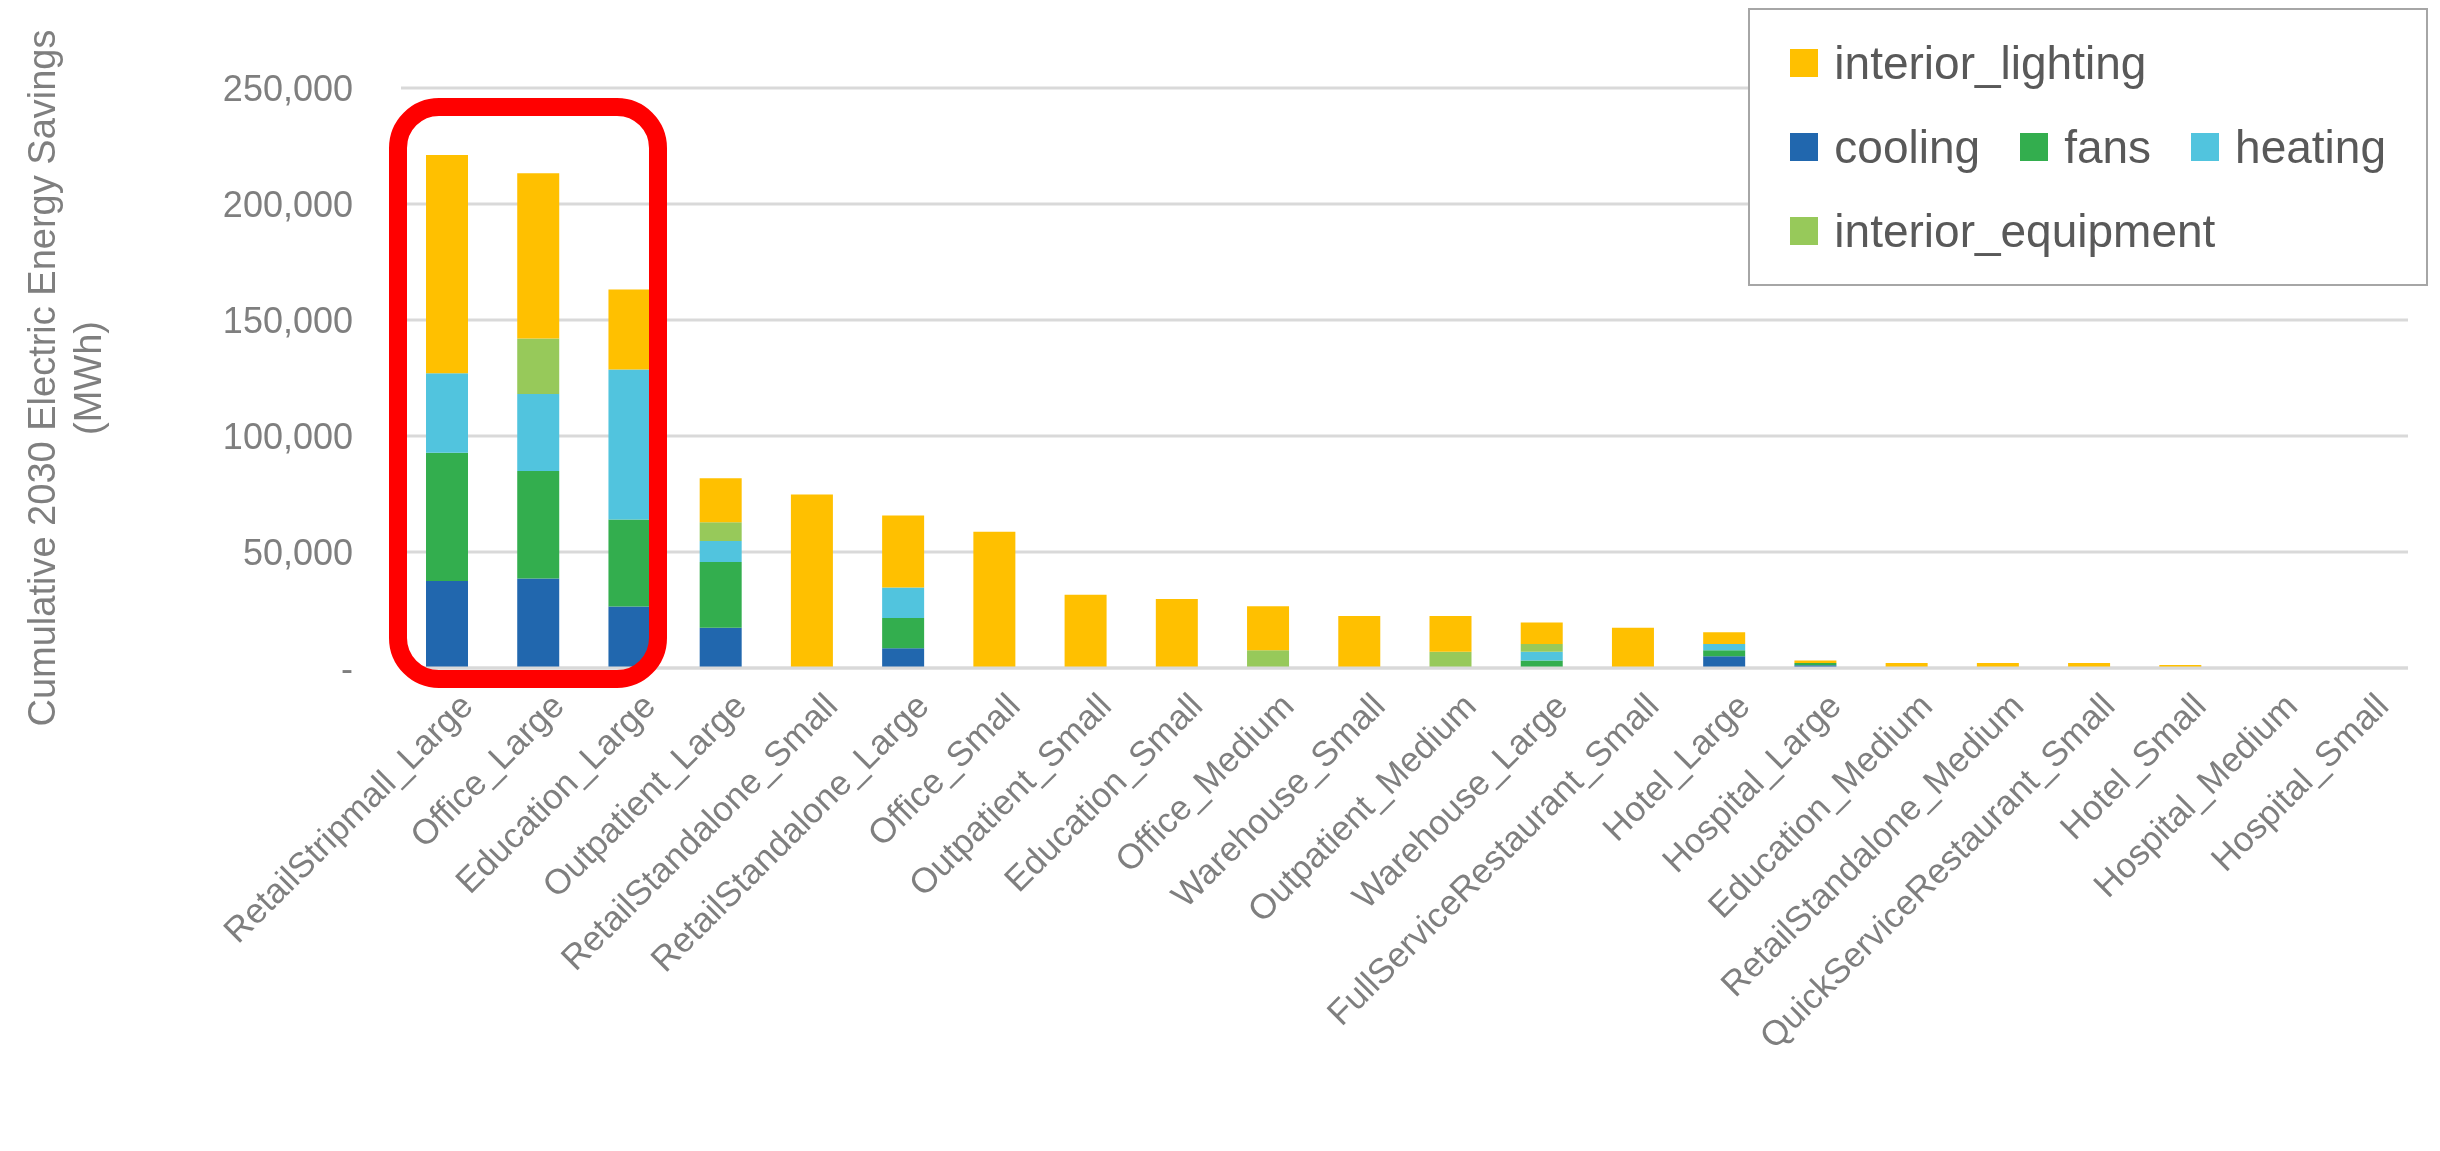 The height and width of the screenshot is (1151, 2440). I want to click on y-tick-label: 50,000, so click(297, 552).